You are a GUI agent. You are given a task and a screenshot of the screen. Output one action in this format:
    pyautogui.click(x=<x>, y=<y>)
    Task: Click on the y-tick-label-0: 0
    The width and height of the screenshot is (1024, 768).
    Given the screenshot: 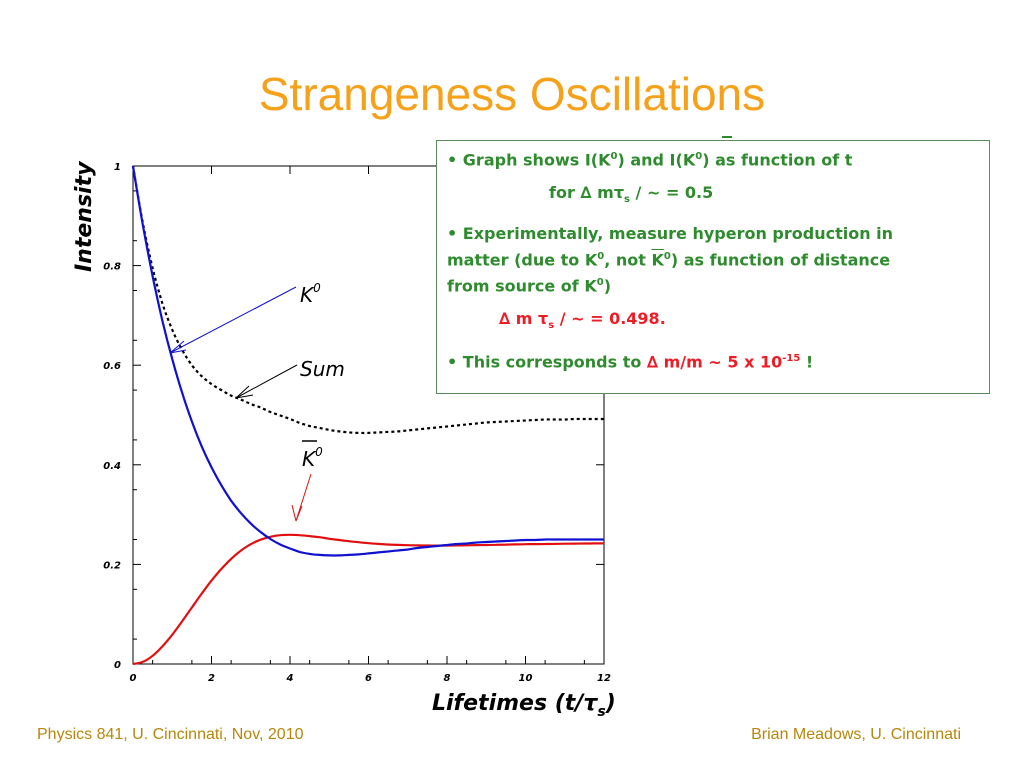 What is the action you would take?
    pyautogui.click(x=117, y=665)
    